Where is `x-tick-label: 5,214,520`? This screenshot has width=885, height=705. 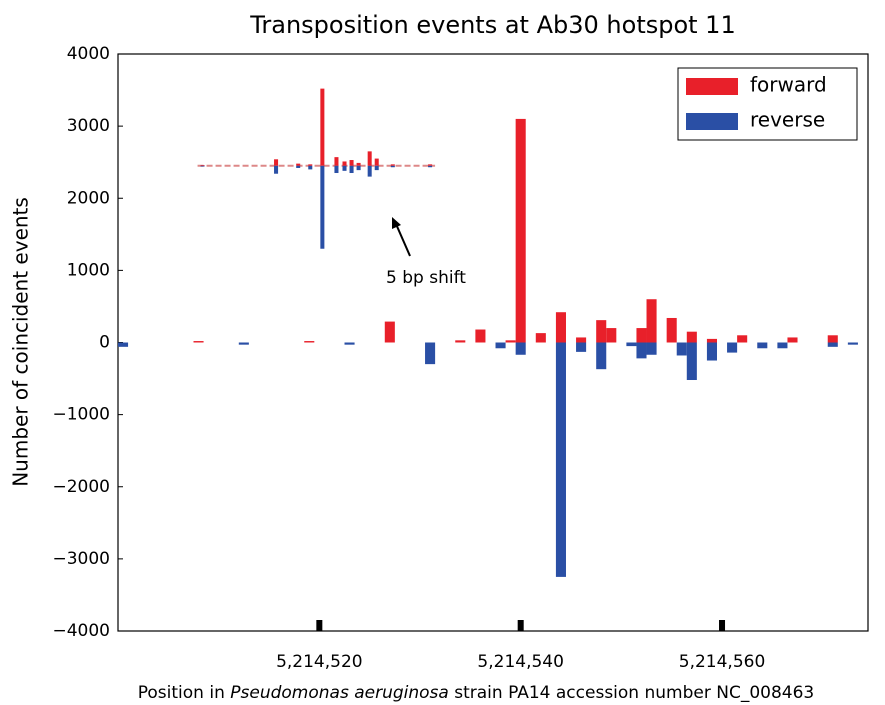
x-tick-label: 5,214,520 is located at coordinates (319, 662).